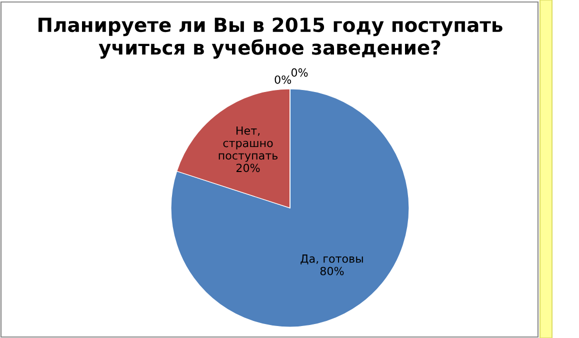  Describe the element at coordinates (248, 168) in the screenshot. I see `data-label: 20%` at that location.